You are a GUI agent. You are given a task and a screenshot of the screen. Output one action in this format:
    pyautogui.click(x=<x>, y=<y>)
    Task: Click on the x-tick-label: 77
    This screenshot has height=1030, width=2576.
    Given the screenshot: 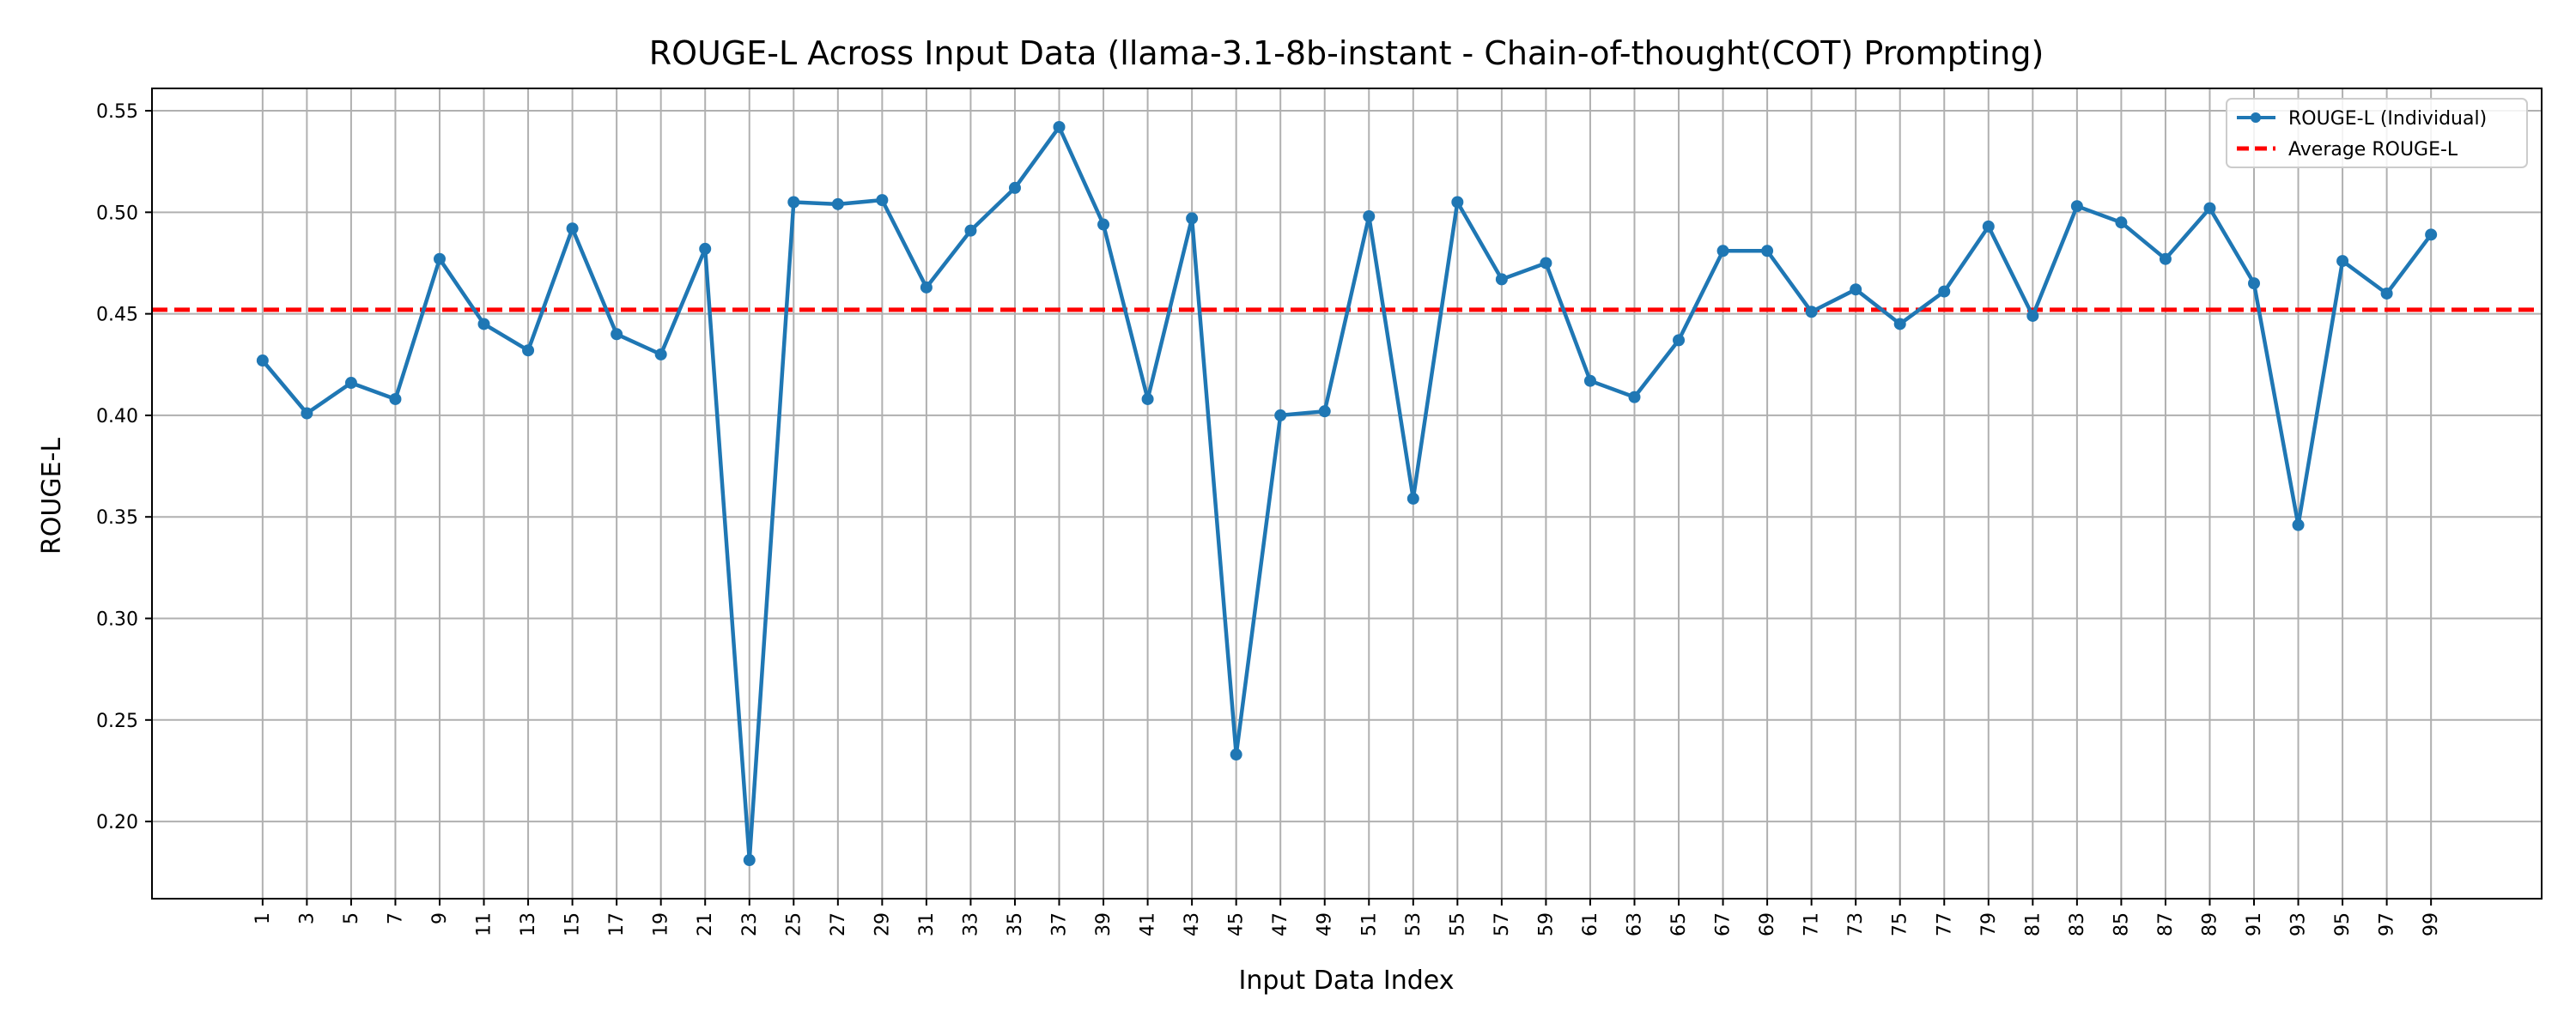 What is the action you would take?
    pyautogui.click(x=1945, y=924)
    